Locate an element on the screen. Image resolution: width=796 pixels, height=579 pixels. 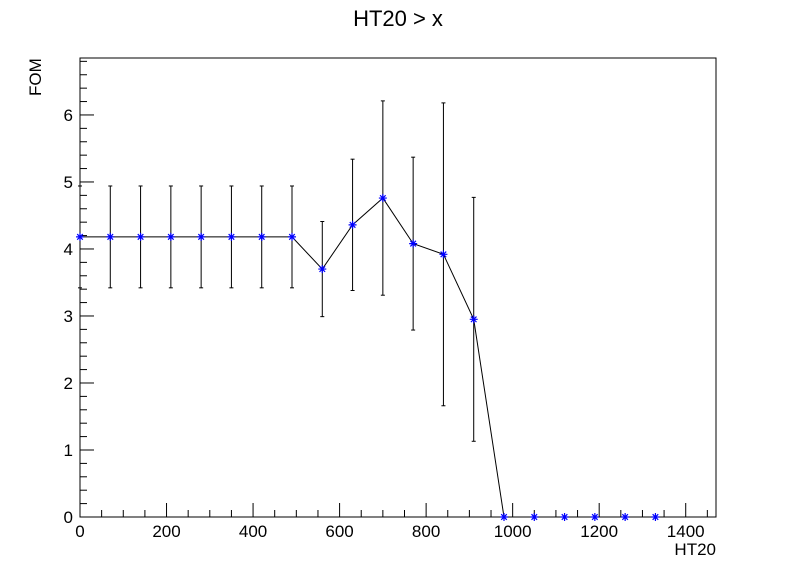
chart-title: HT20 > x is located at coordinates (398, 18).